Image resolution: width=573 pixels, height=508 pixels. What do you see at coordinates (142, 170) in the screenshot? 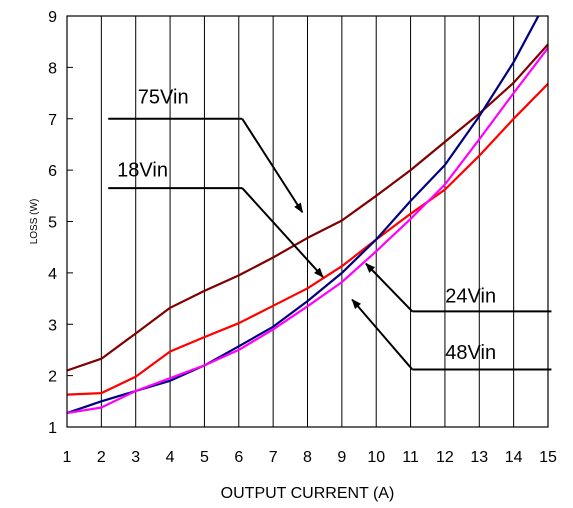
I see `annotation-label-18vin: 18Vin` at bounding box center [142, 170].